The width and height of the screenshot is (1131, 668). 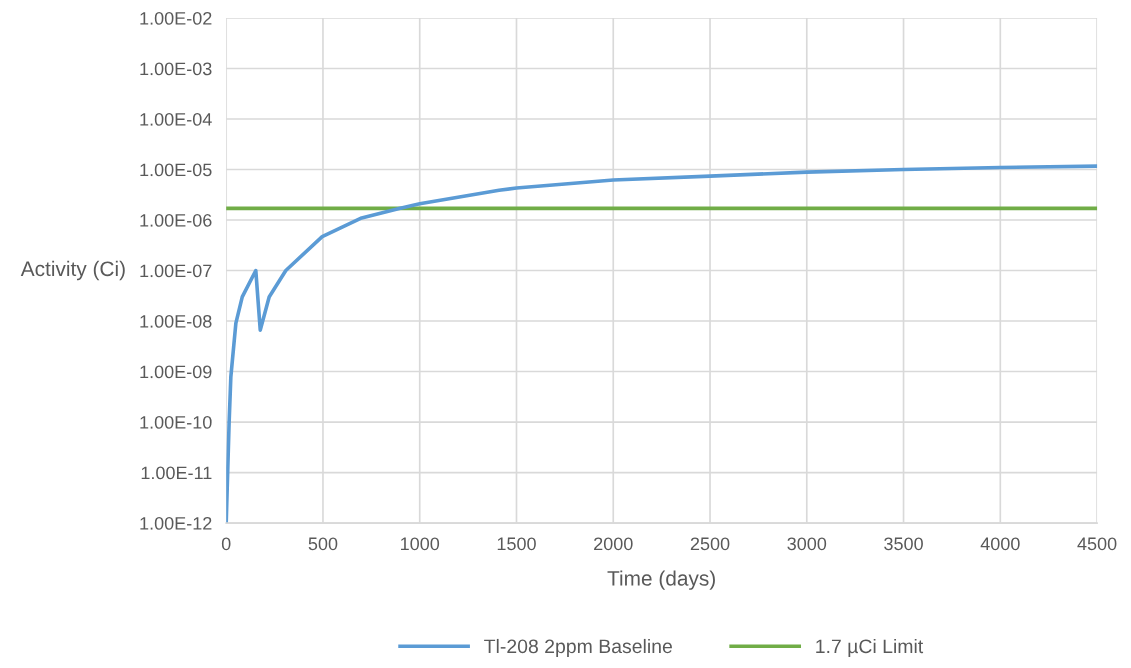 What do you see at coordinates (72, 270) in the screenshot?
I see `y-axis-title: Activity (Ci)` at bounding box center [72, 270].